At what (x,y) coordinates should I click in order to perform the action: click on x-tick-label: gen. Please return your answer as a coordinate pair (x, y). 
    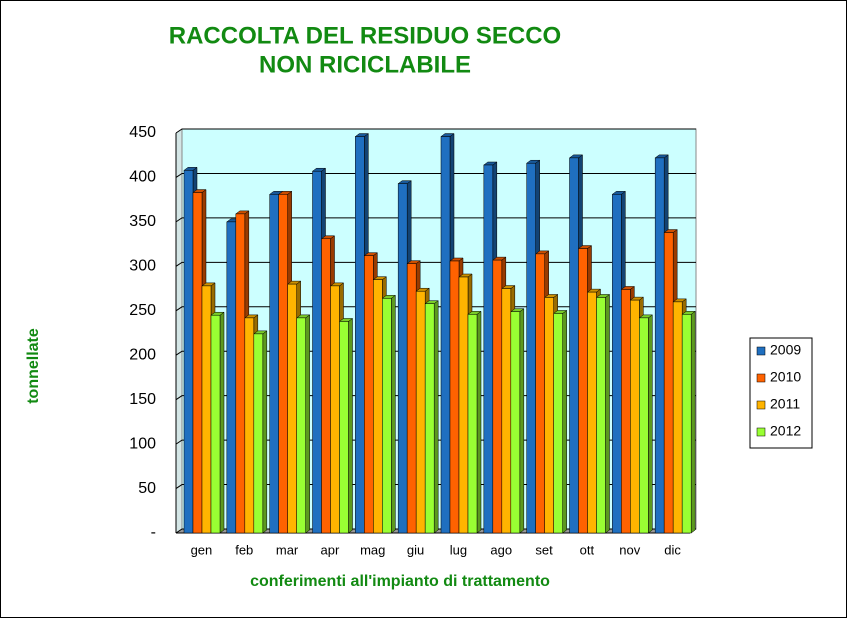
    Looking at the image, I should click on (202, 549).